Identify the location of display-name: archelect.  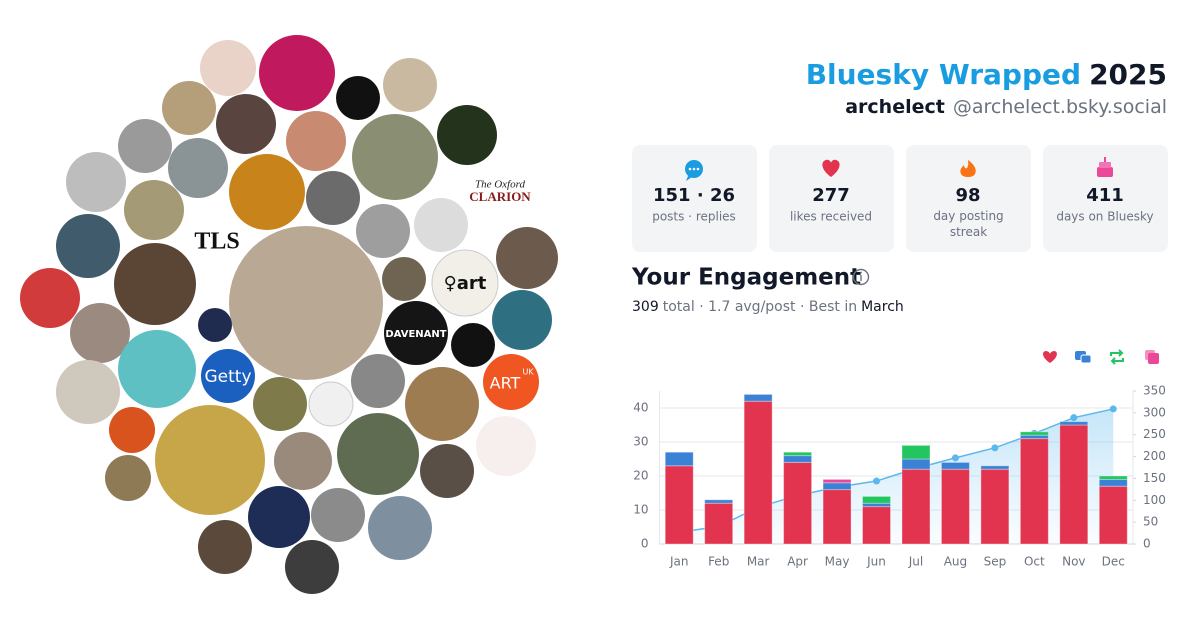
(895, 107).